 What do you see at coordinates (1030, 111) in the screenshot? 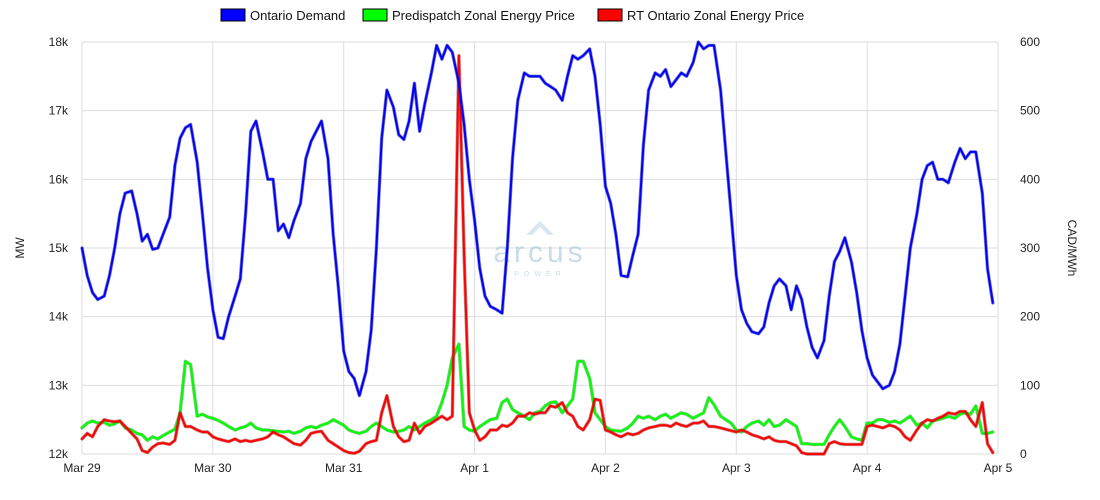
I see `y-right-tick-label: 500` at bounding box center [1030, 111].